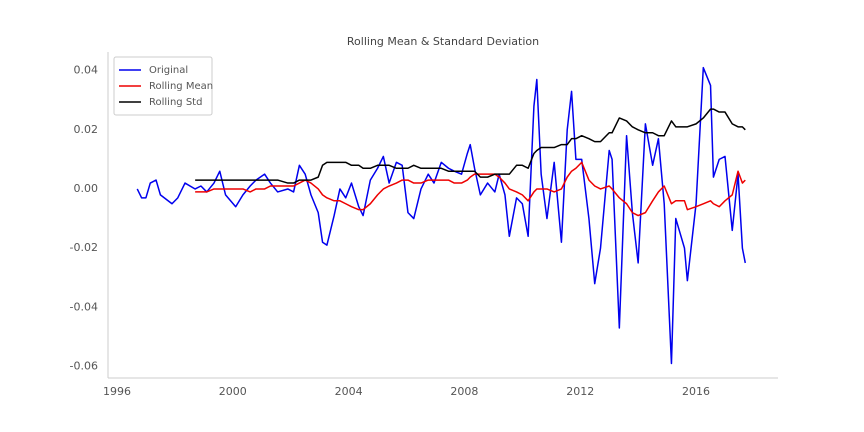 Image resolution: width=864 pixels, height=432 pixels. What do you see at coordinates (580, 391) in the screenshot?
I see `x-tick-label: 2012` at bounding box center [580, 391].